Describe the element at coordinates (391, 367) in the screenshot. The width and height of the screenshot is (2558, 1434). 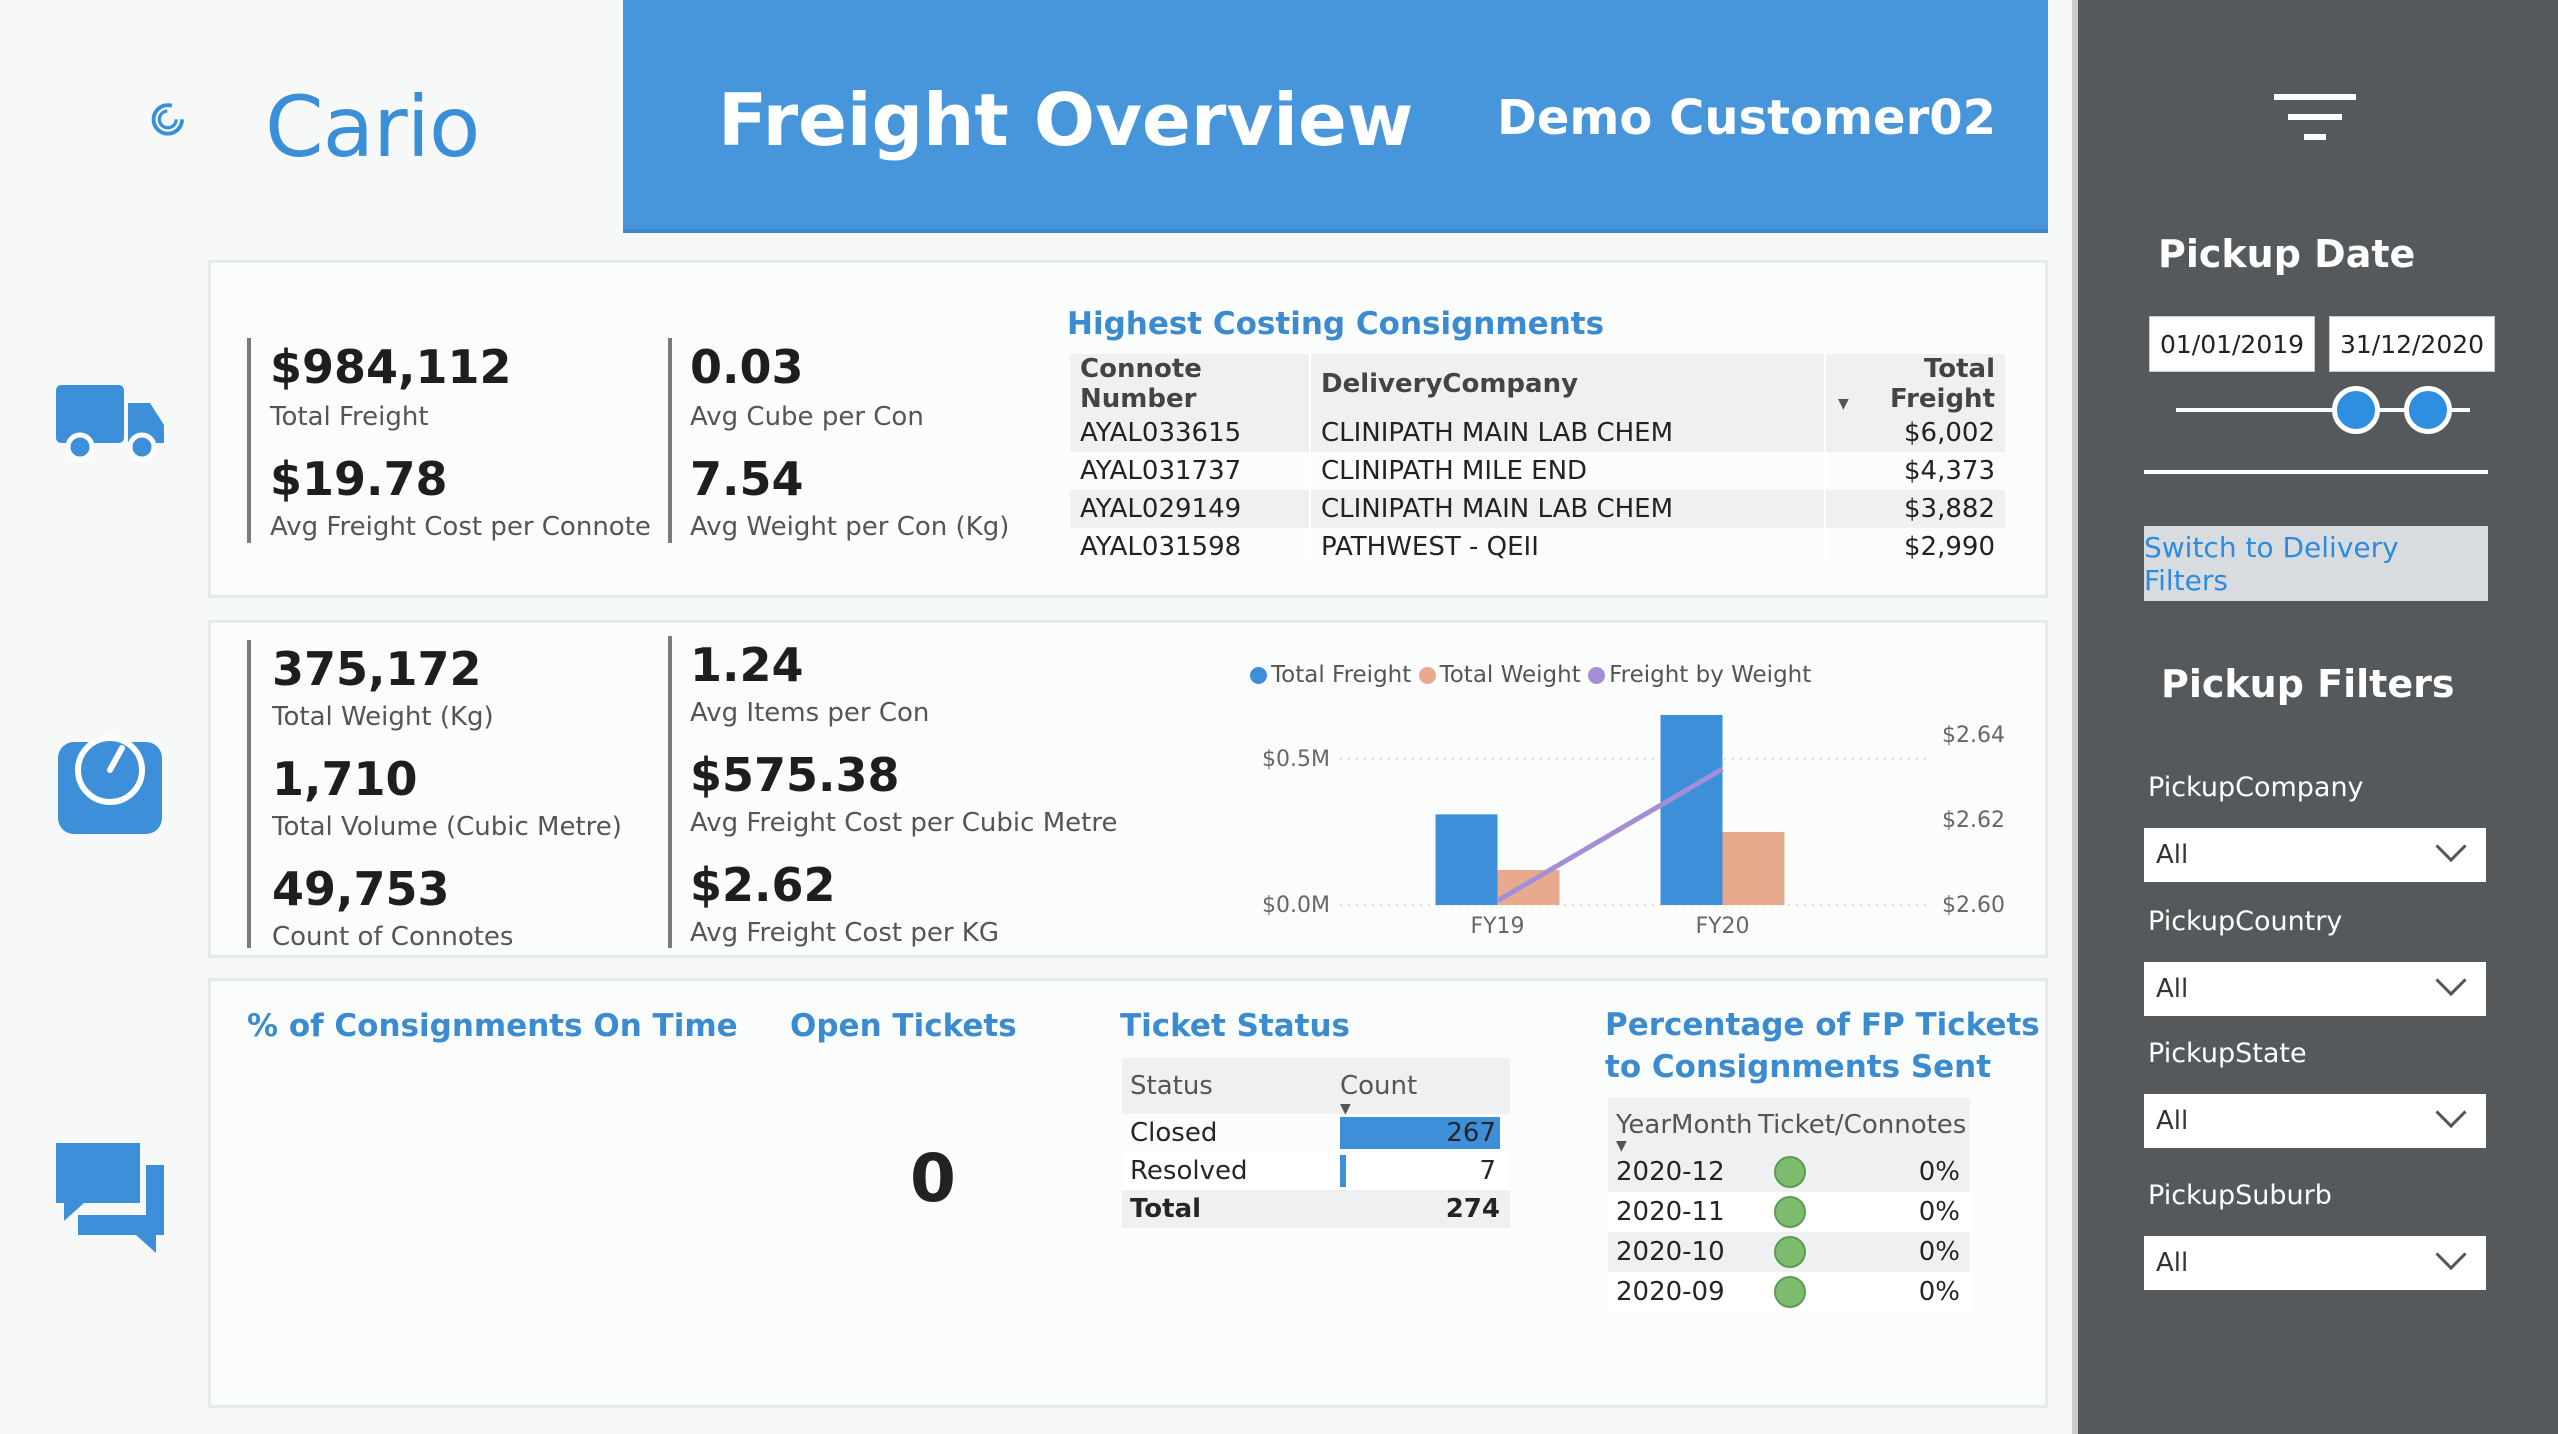
I see `total-freight-value: $984,112` at that location.